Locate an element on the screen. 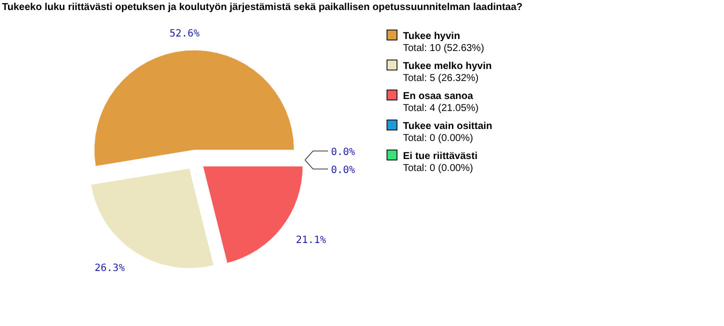  data-label: 26.3% is located at coordinates (109, 268).